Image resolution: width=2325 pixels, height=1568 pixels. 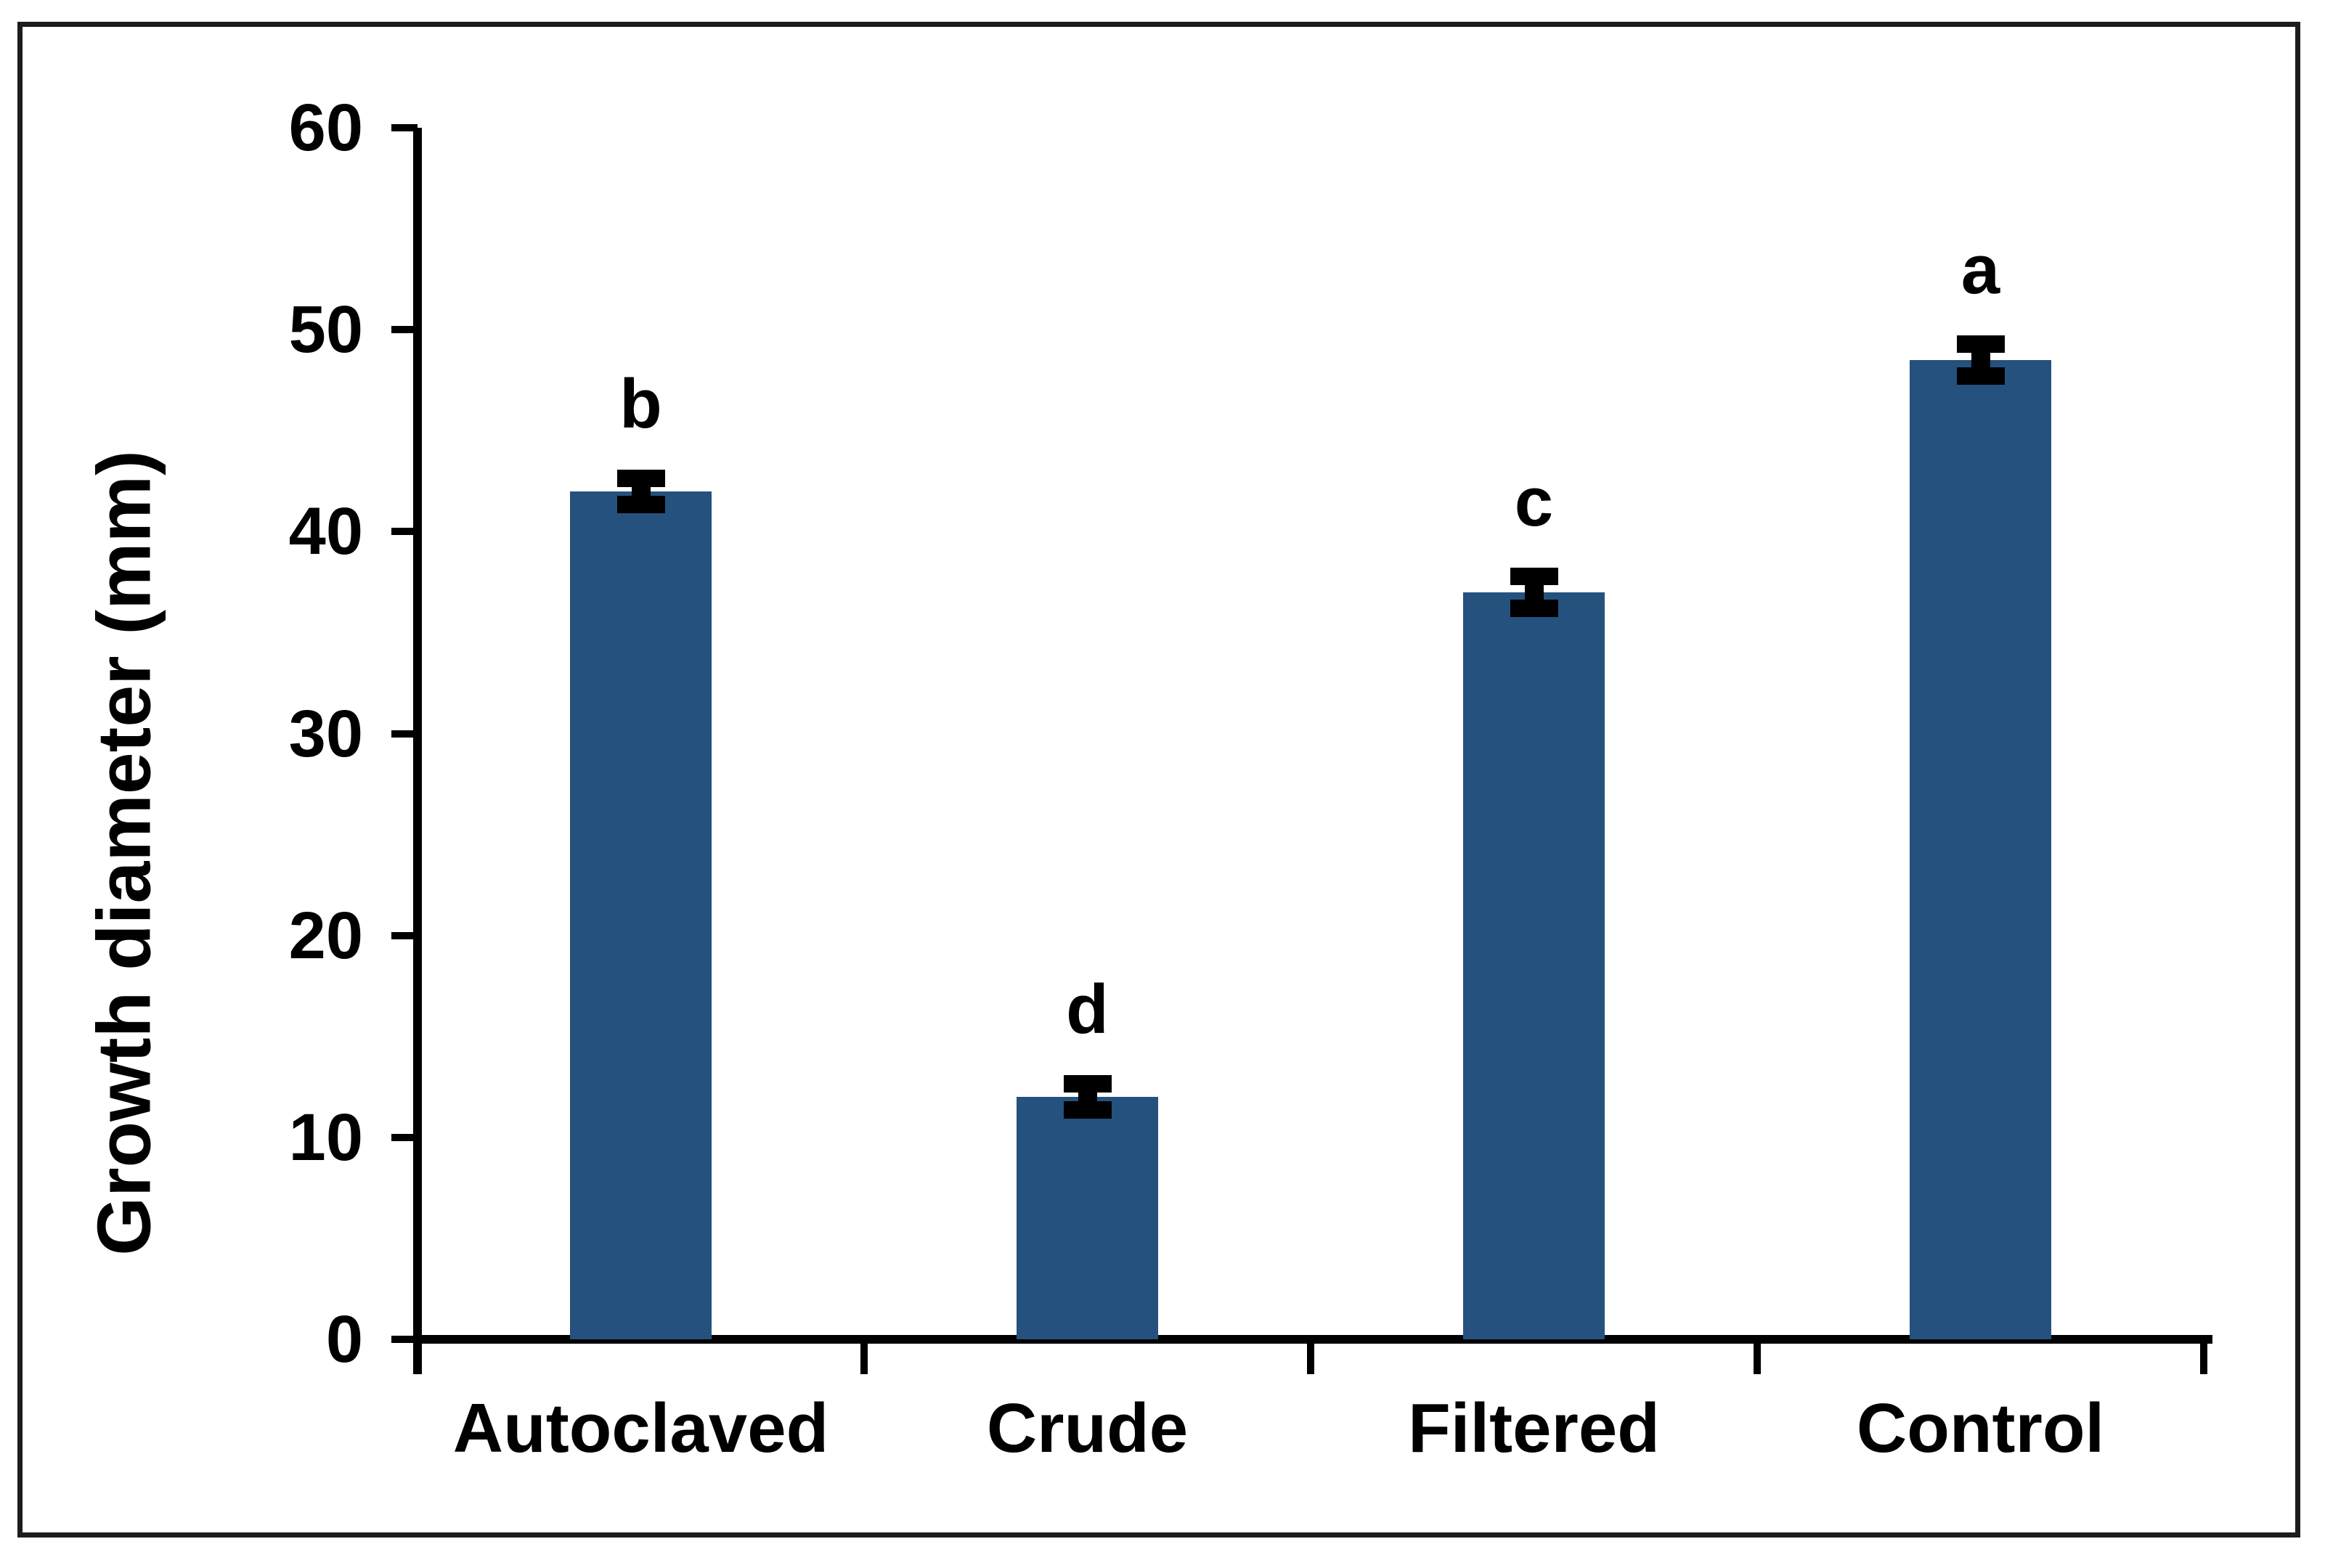 What do you see at coordinates (1980, 849) in the screenshot?
I see `bar-control` at bounding box center [1980, 849].